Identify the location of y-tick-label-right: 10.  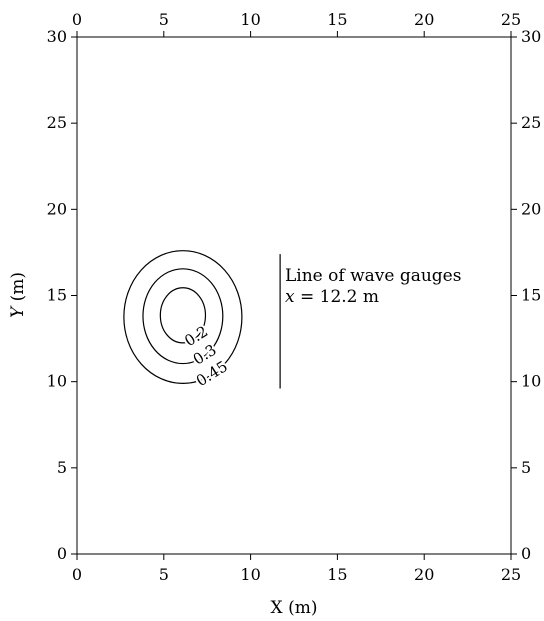
(531, 381).